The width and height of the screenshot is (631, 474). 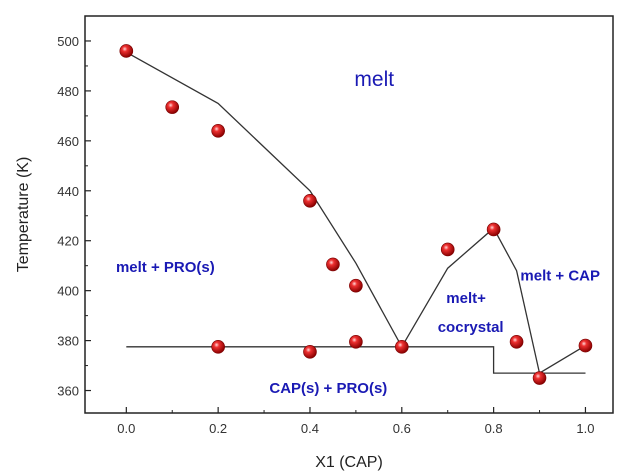 I want to click on region-label: melt + PRO(s), so click(x=165, y=267).